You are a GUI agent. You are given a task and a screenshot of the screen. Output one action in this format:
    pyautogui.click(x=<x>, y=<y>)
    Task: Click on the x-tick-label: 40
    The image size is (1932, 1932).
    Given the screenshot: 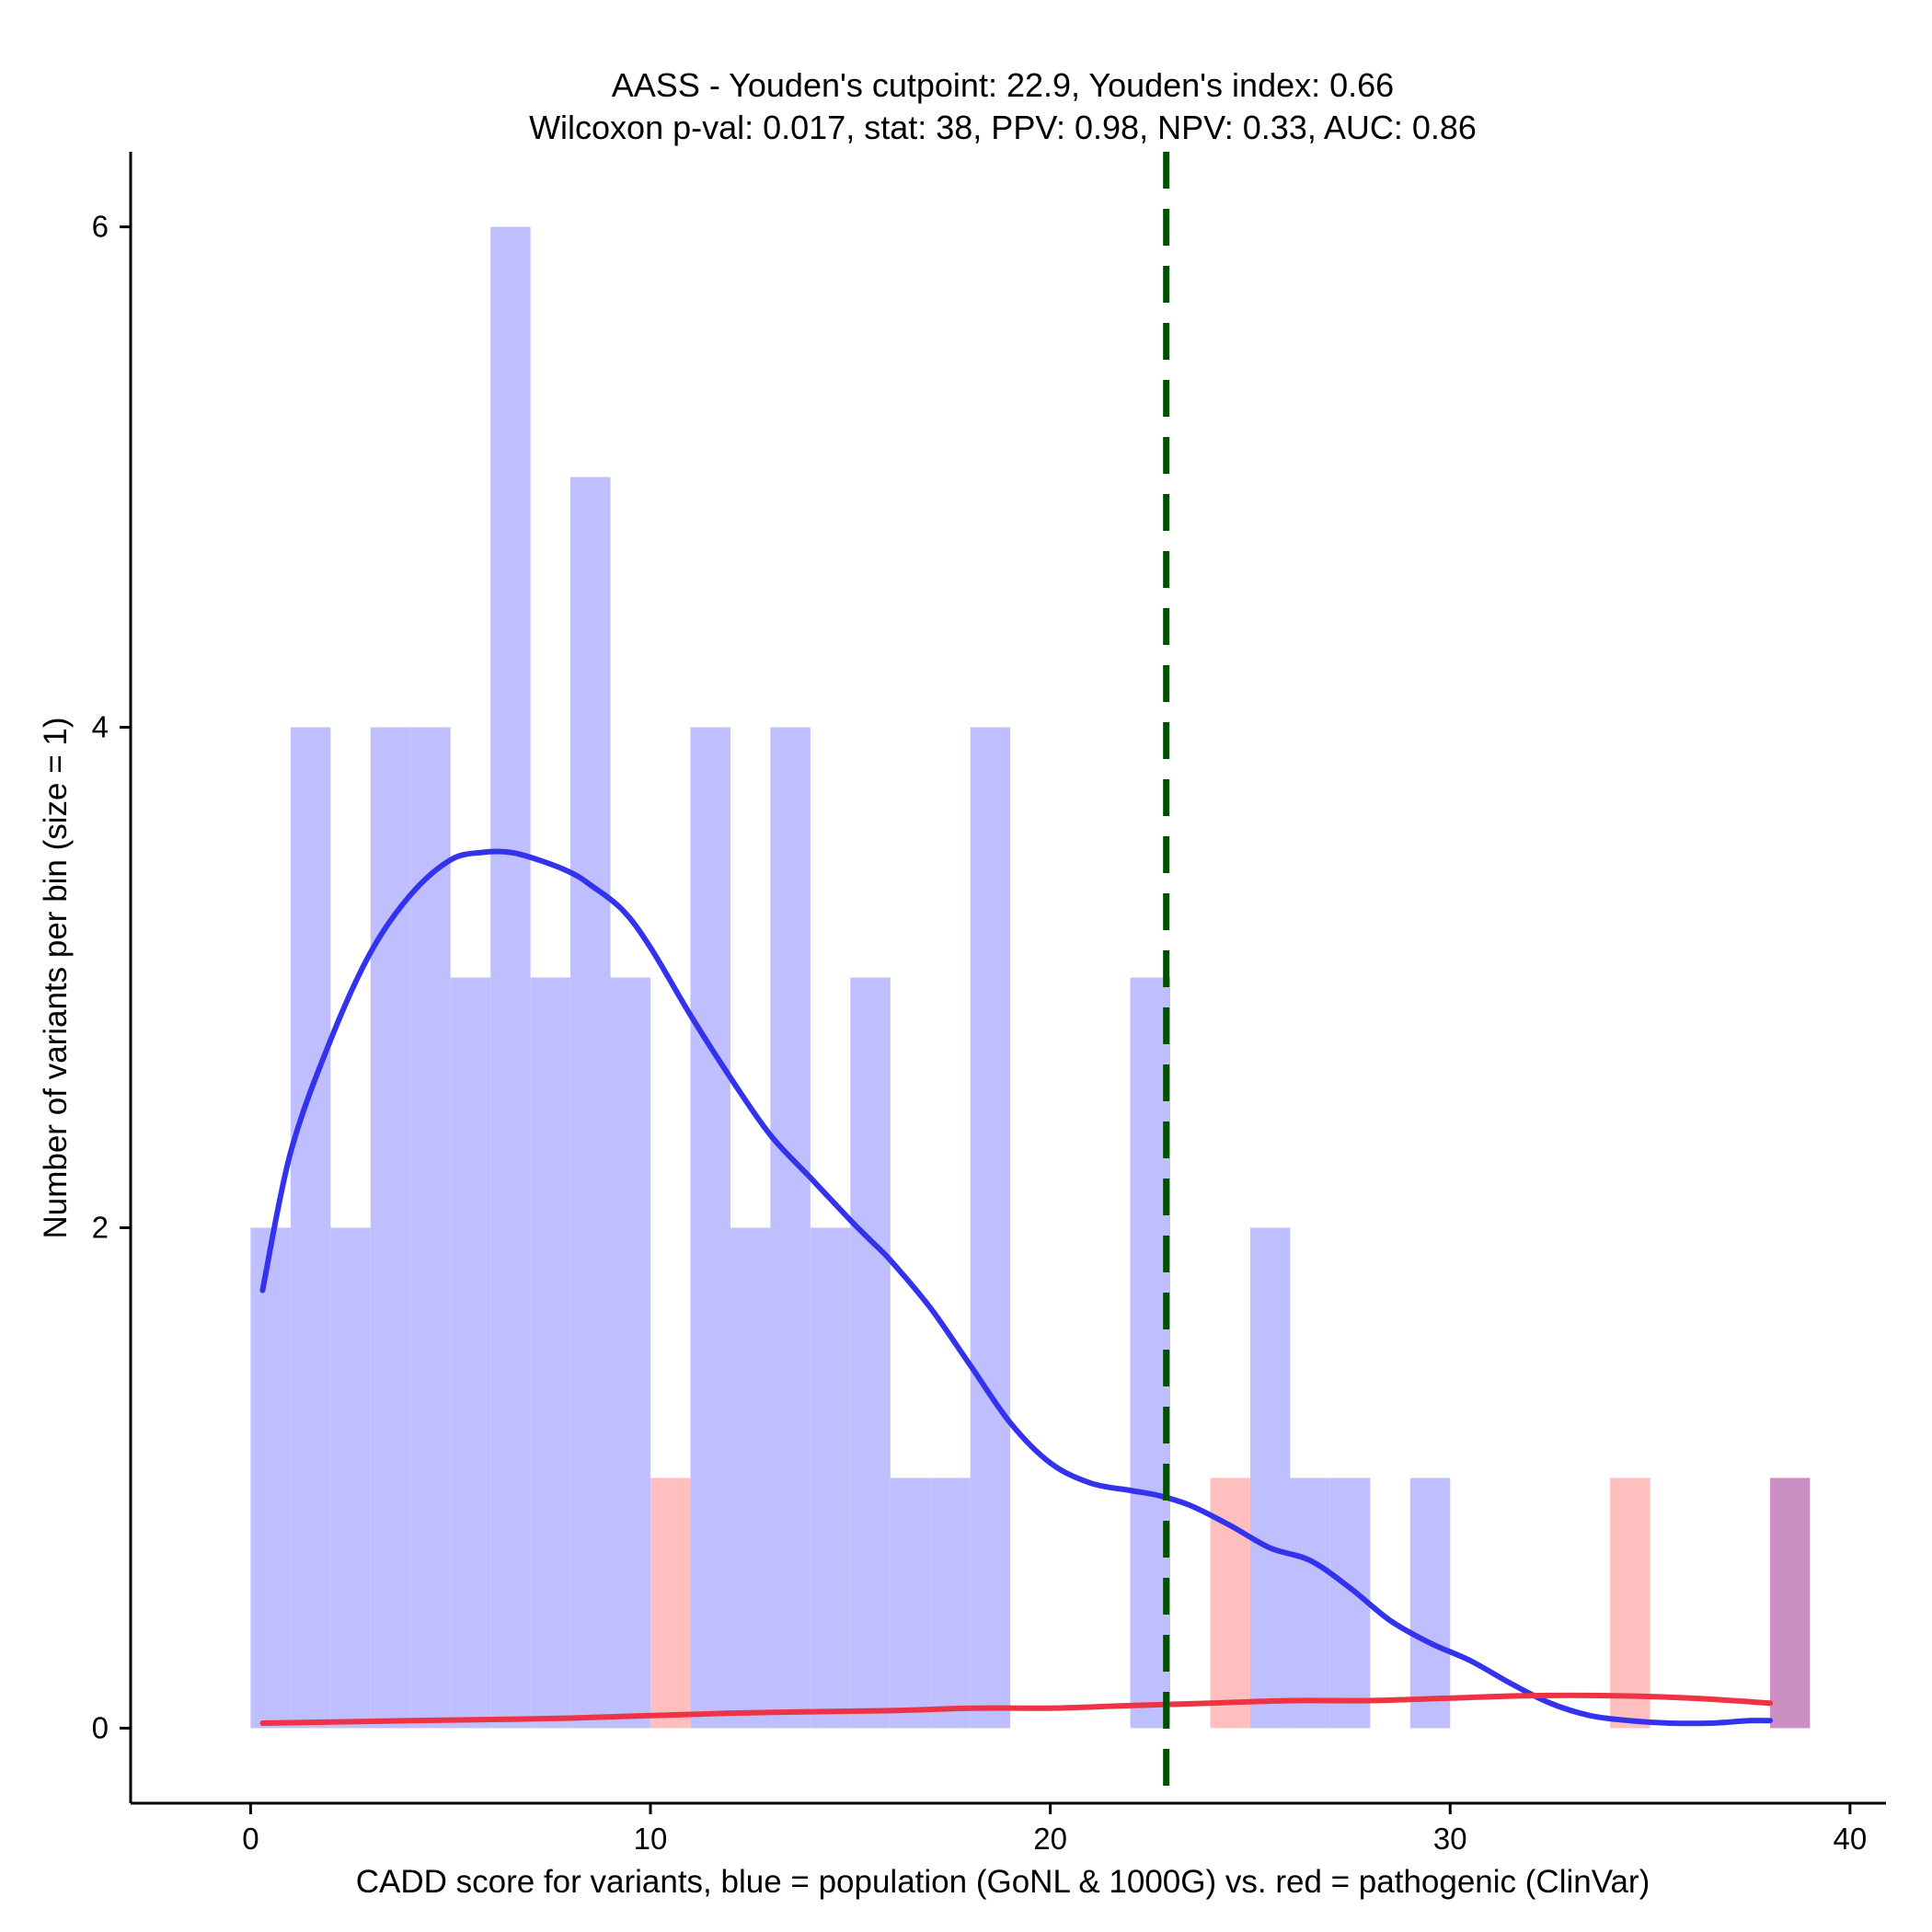 What is the action you would take?
    pyautogui.click(x=1851, y=1839)
    